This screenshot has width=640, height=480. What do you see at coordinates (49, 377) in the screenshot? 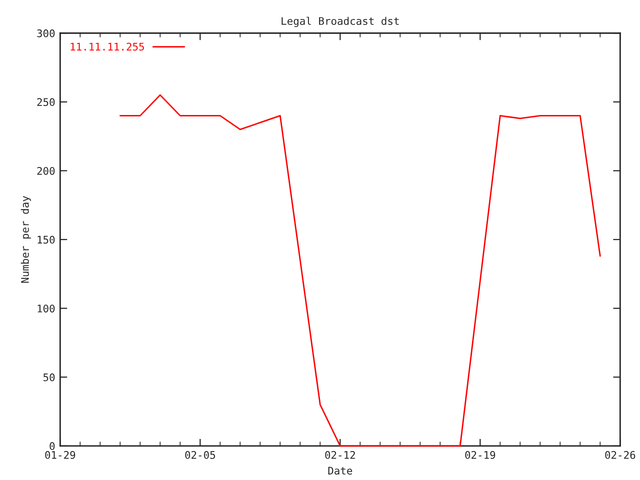
I see `y-tick-label: 50` at bounding box center [49, 377].